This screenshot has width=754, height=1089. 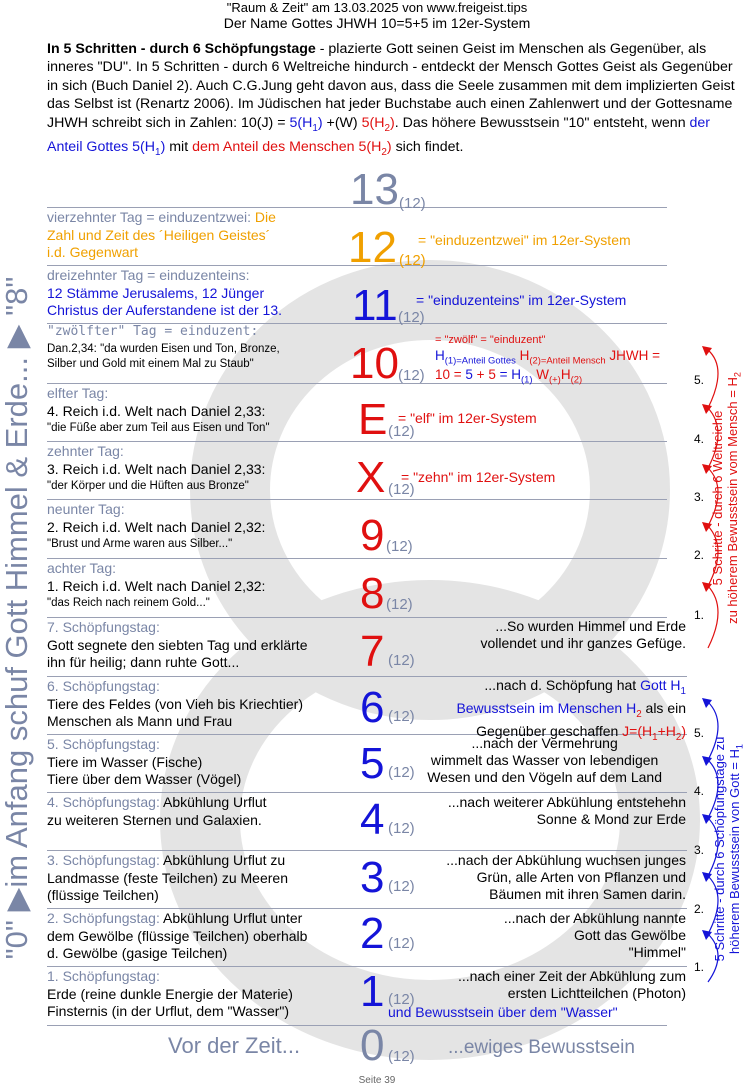 I want to click on row-x-note: = "zehn" im 12er-System, so click(x=478, y=477).